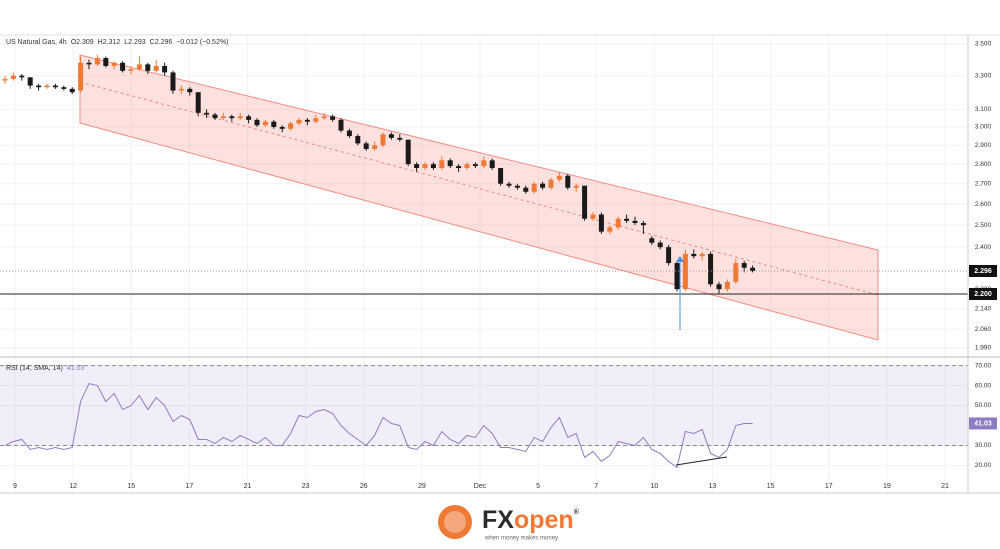 Image resolution: width=1000 pixels, height=549 pixels. I want to click on x-tick-label: 21, so click(945, 486).